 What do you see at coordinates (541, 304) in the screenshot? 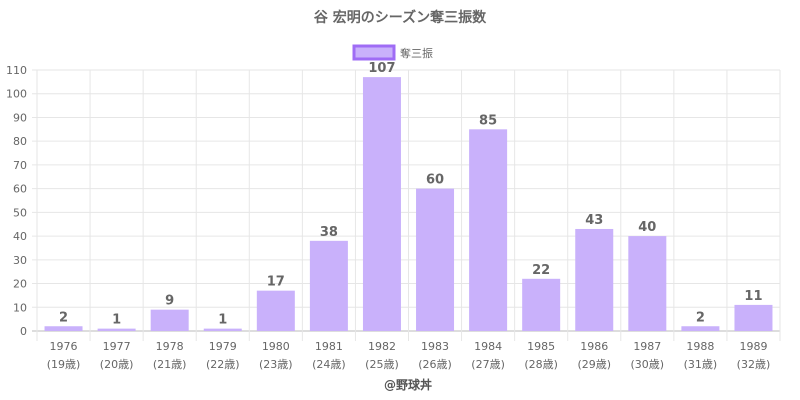
I see `bar-1985` at bounding box center [541, 304].